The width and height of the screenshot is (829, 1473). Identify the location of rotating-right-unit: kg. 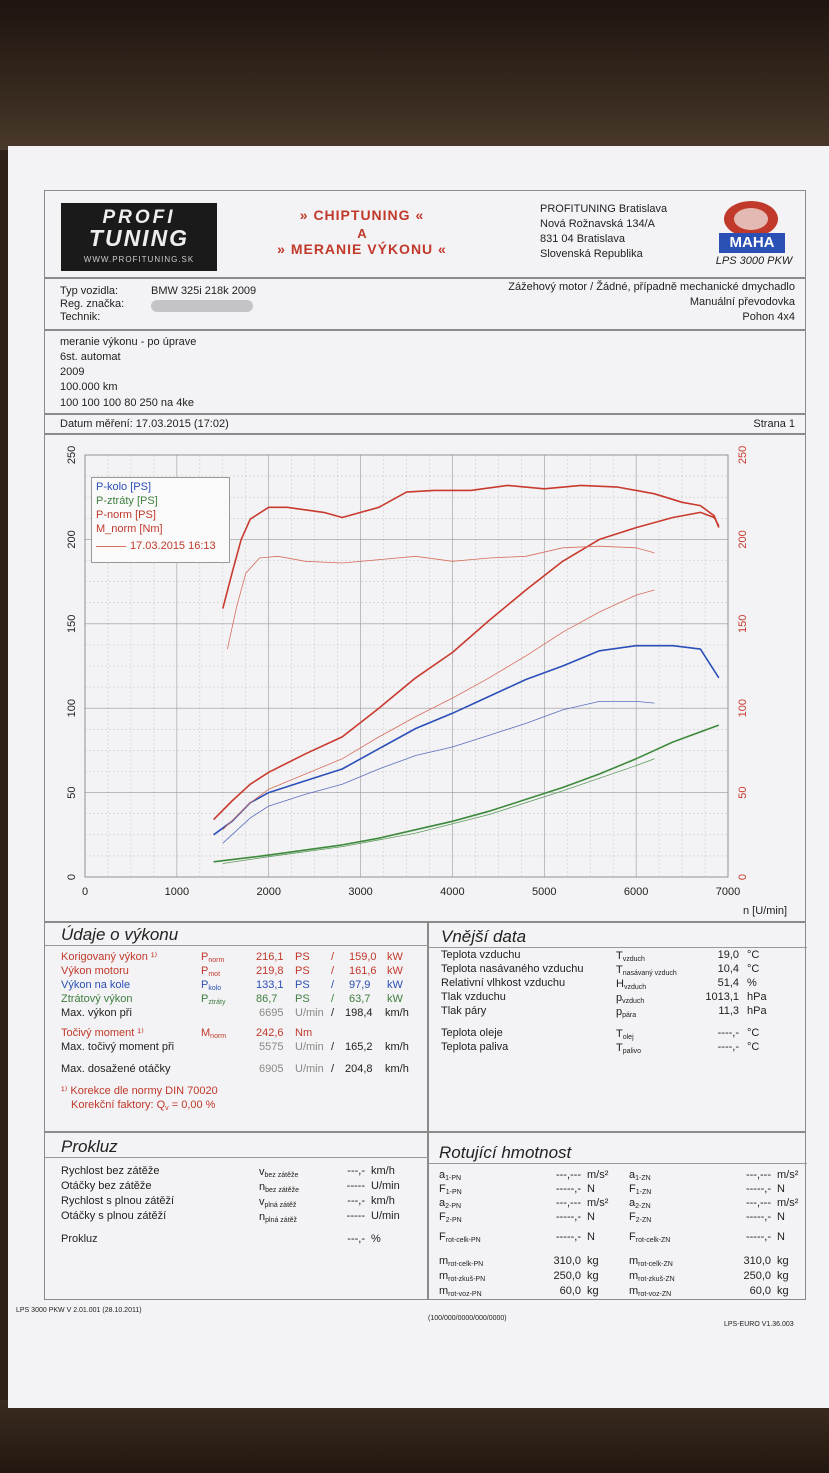
(783, 1291).